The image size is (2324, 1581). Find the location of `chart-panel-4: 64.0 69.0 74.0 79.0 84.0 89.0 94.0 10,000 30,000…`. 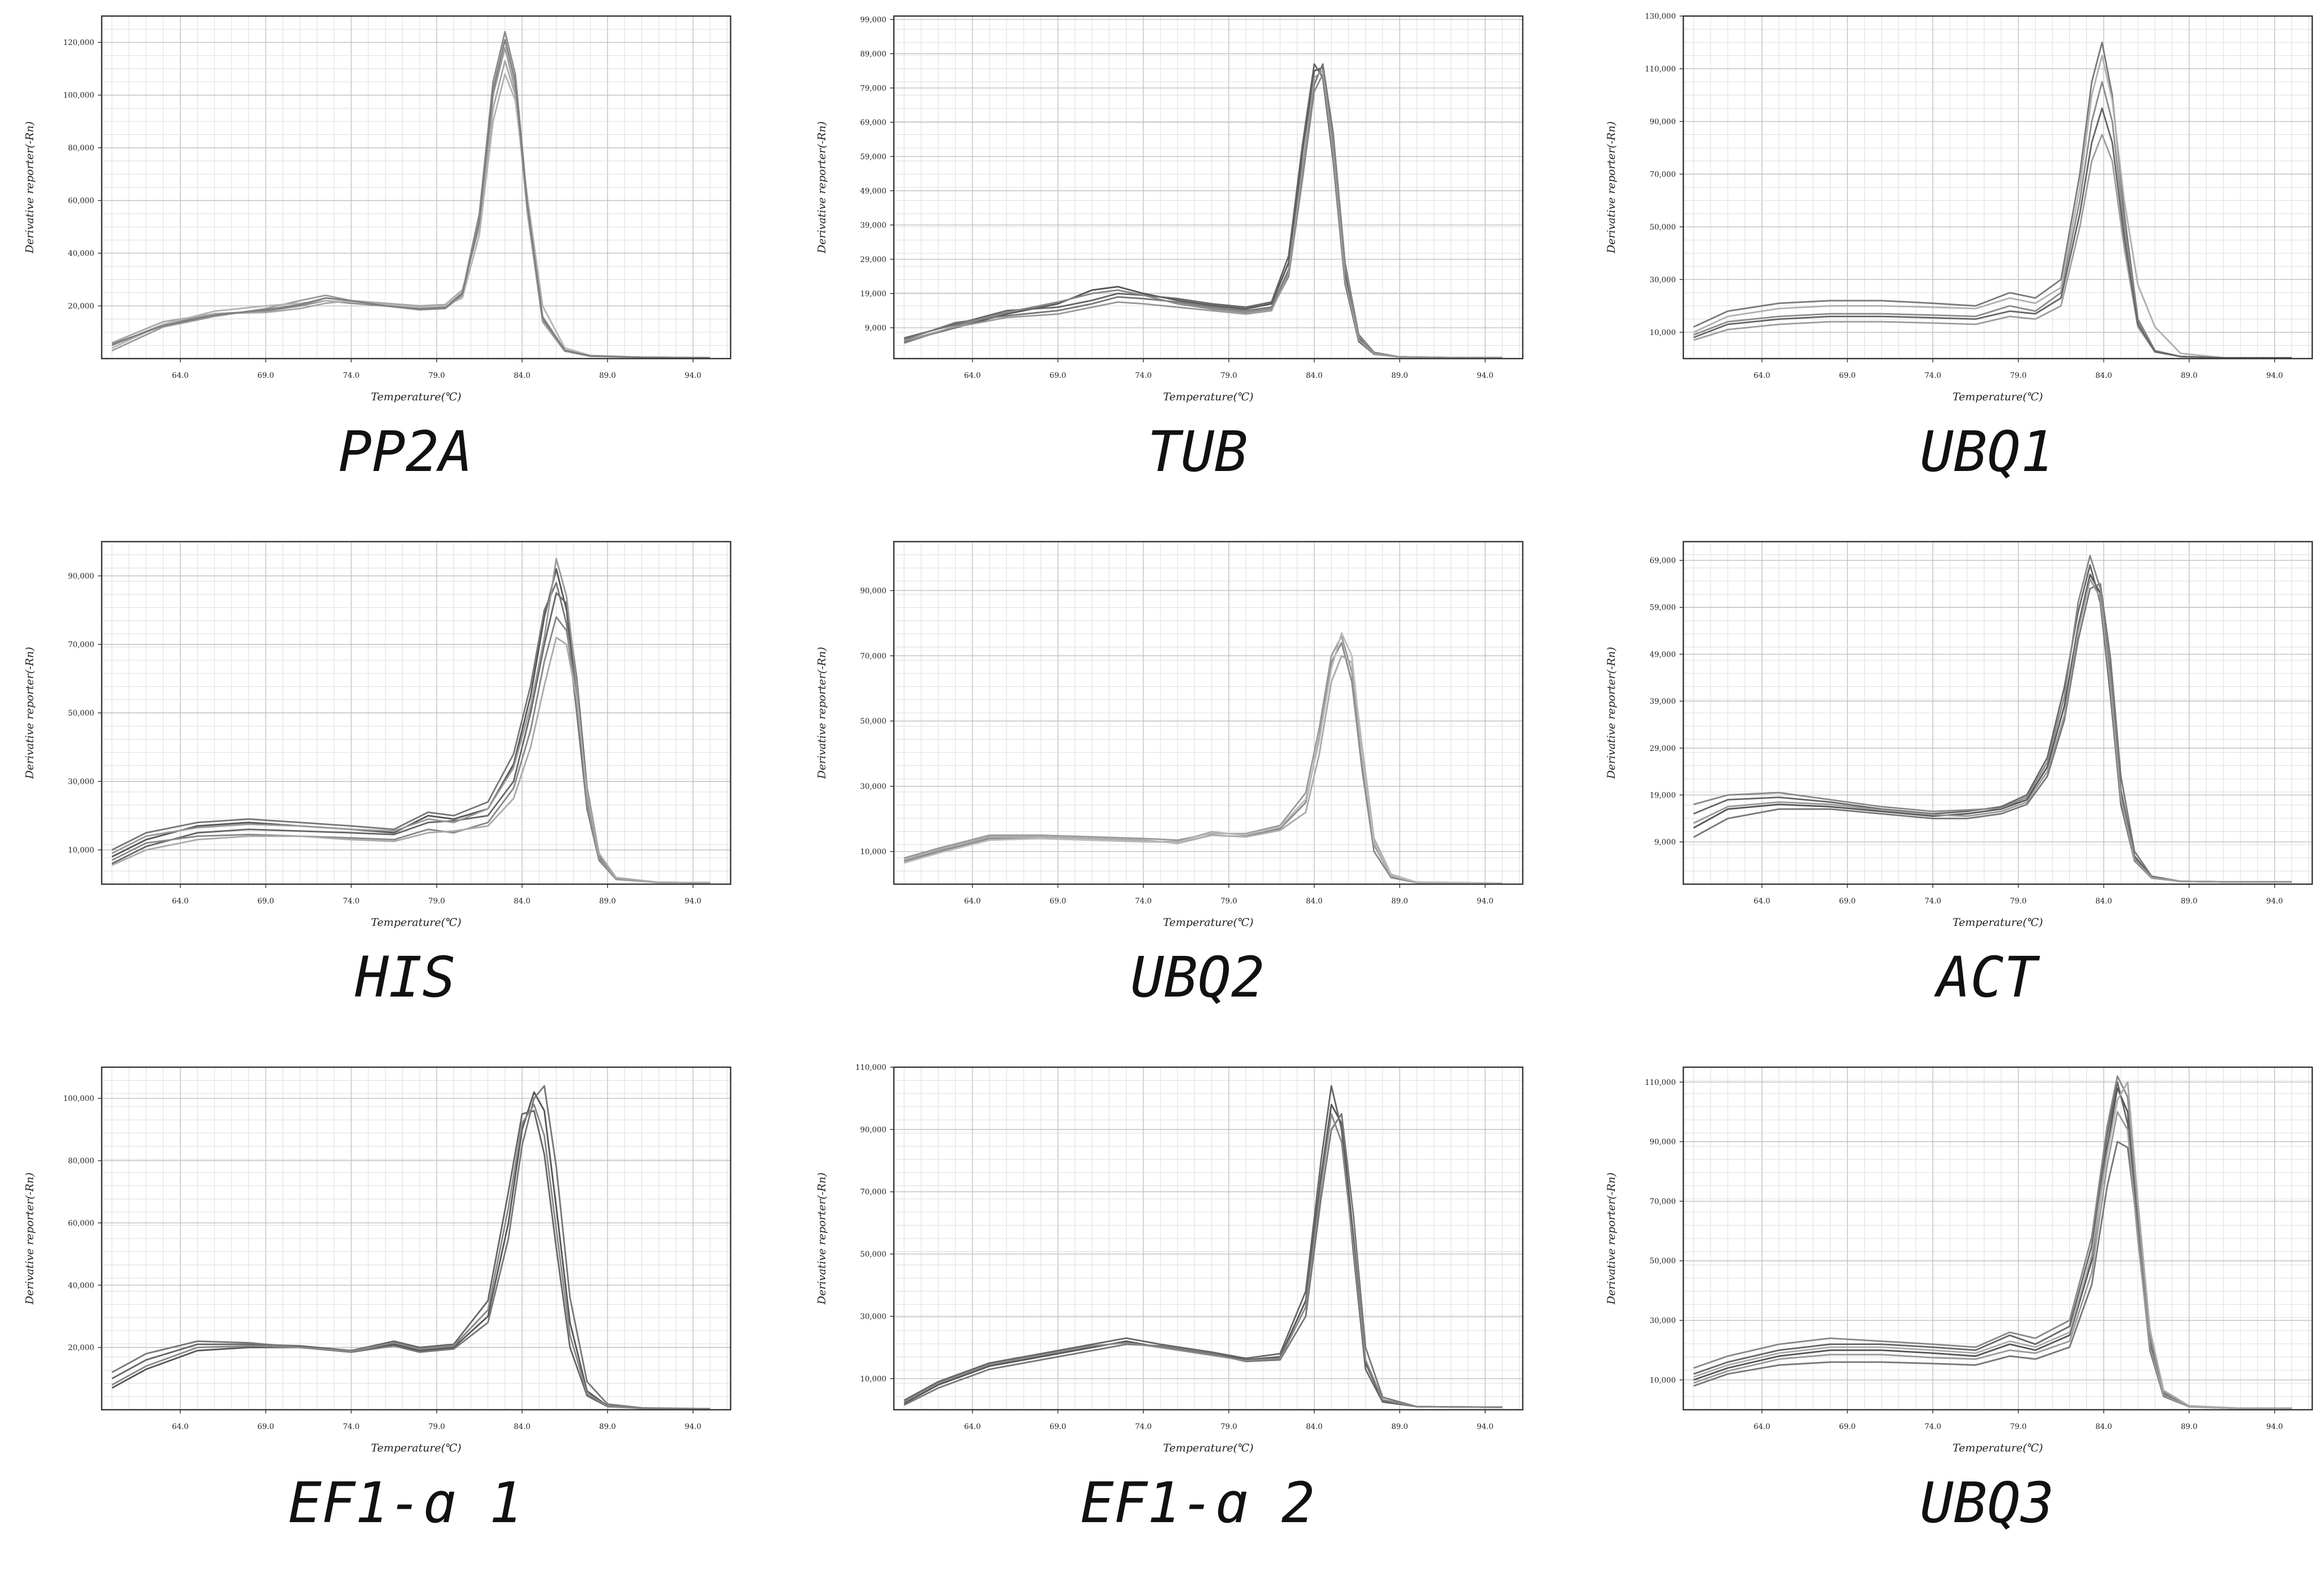

chart-panel-4: 64.0 69.0 74.0 79.0 84.0 89.0 94.0 10,000 30,000… is located at coordinates (377, 775).